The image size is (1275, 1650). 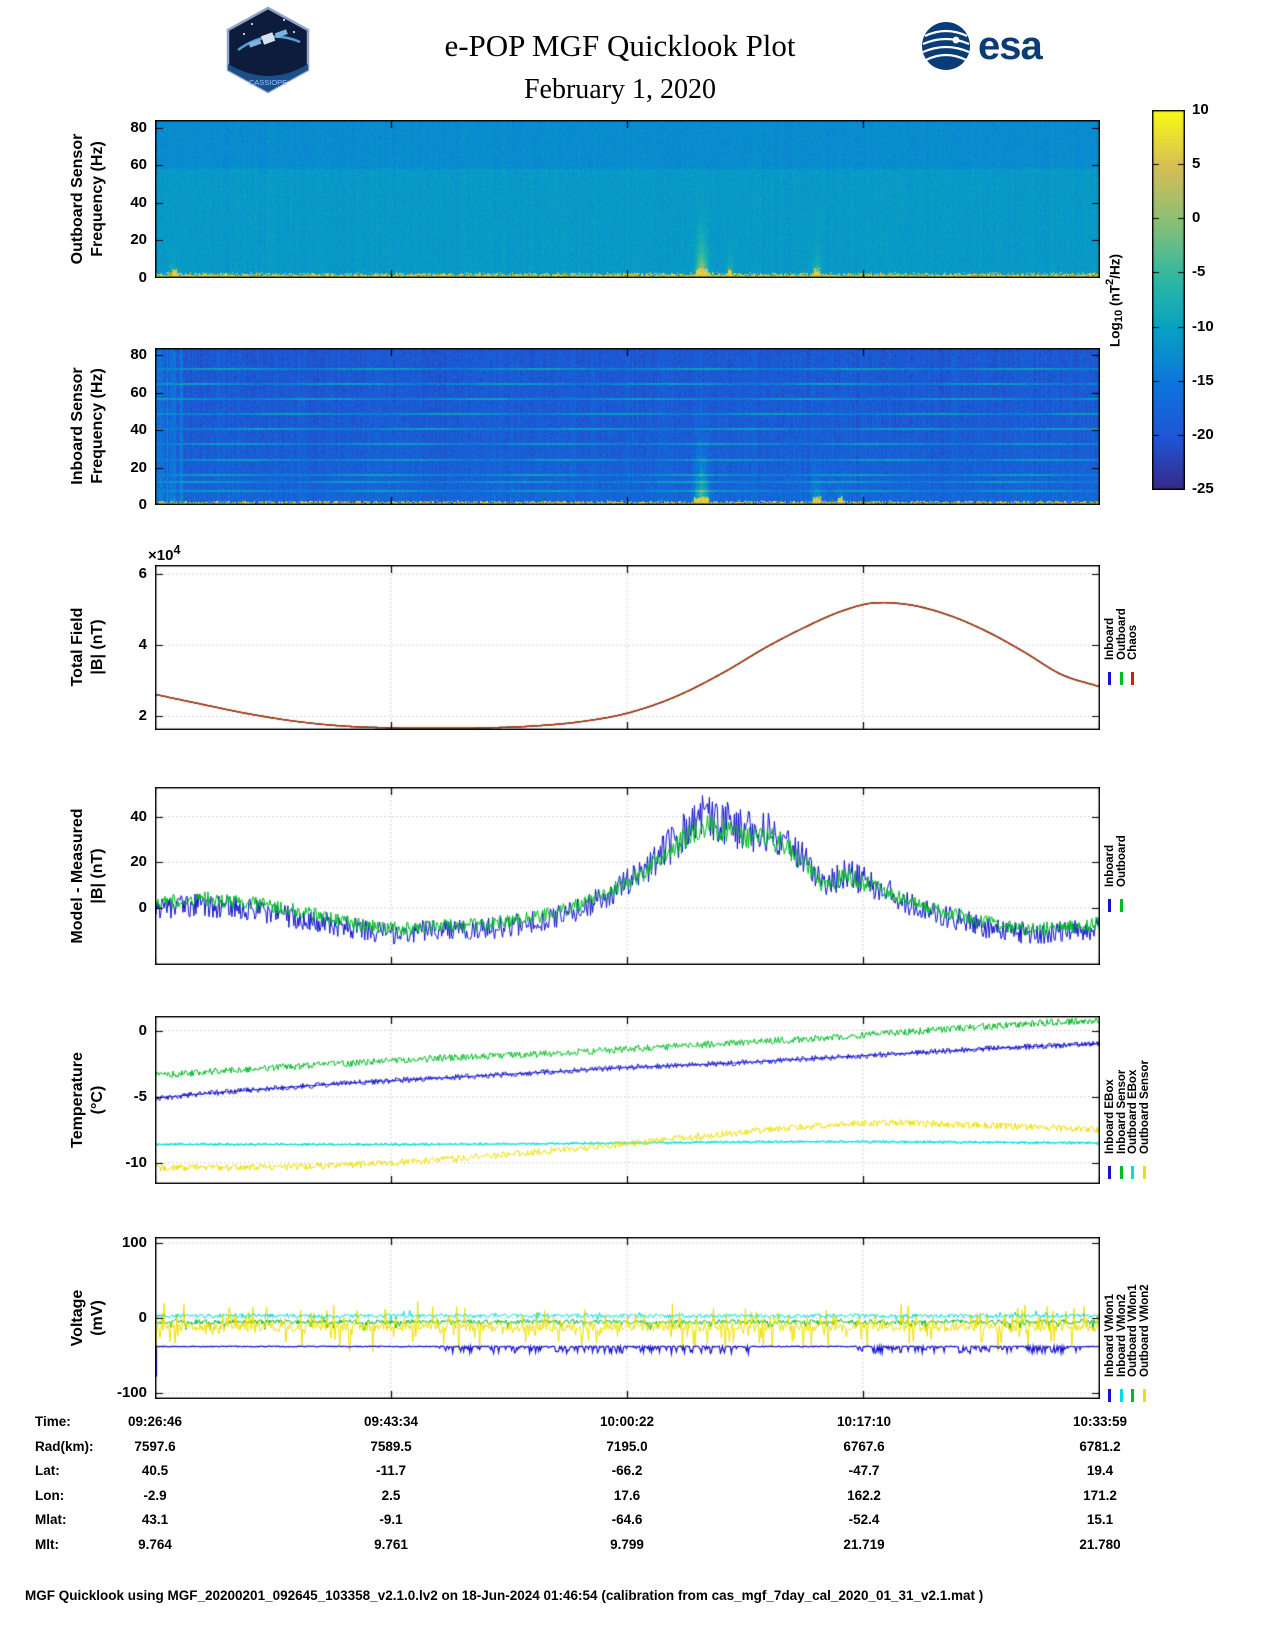 I want to click on y-axis-label-model-minus-measured: Model - Measured |B| (nT), so click(x=87, y=876).